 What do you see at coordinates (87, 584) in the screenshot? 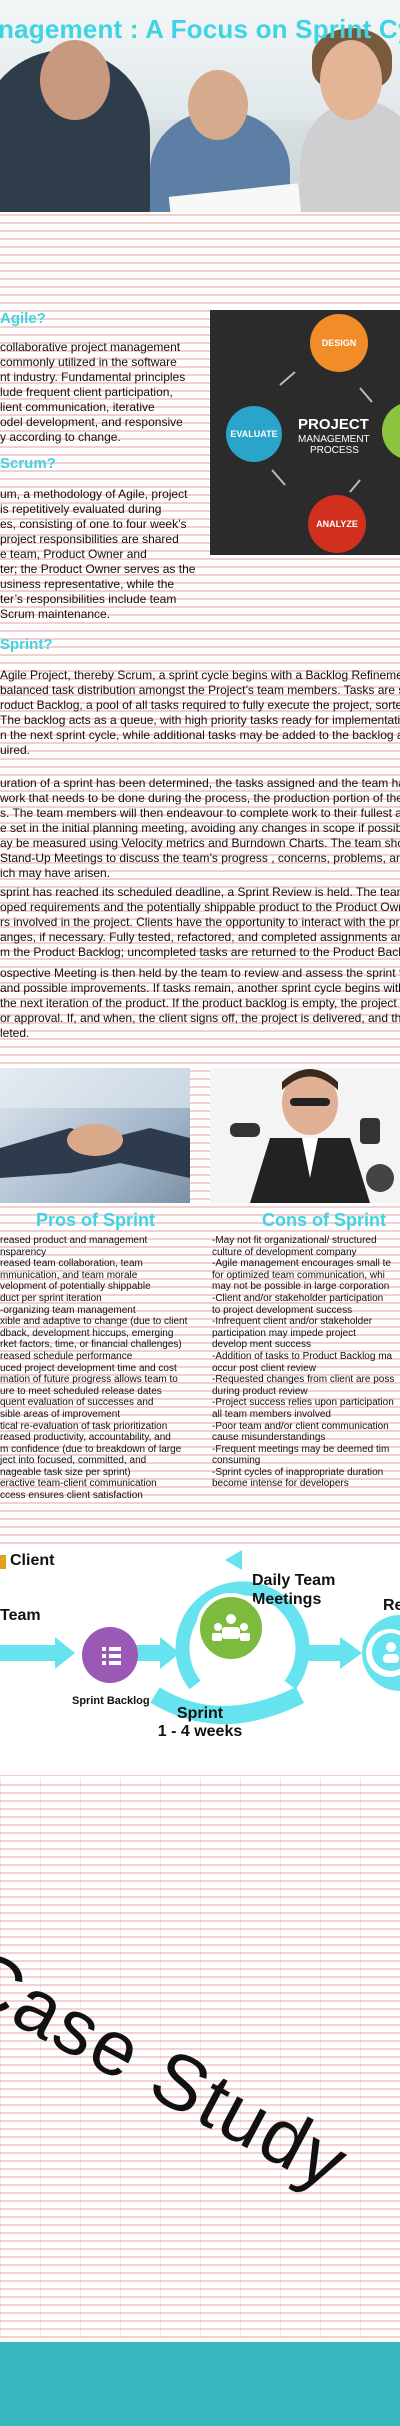
I see `section2-line: usiness representative, while the` at bounding box center [87, 584].